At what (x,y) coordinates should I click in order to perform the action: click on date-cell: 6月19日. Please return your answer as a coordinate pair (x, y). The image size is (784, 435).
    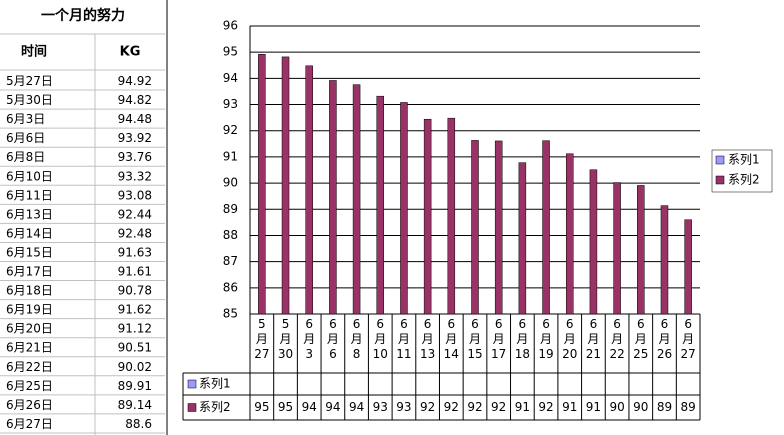
    Looking at the image, I should click on (29, 310).